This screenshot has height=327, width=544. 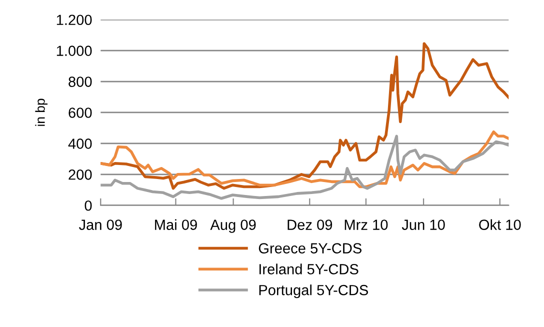 I want to click on y-tick-label: 200, so click(x=80, y=175).